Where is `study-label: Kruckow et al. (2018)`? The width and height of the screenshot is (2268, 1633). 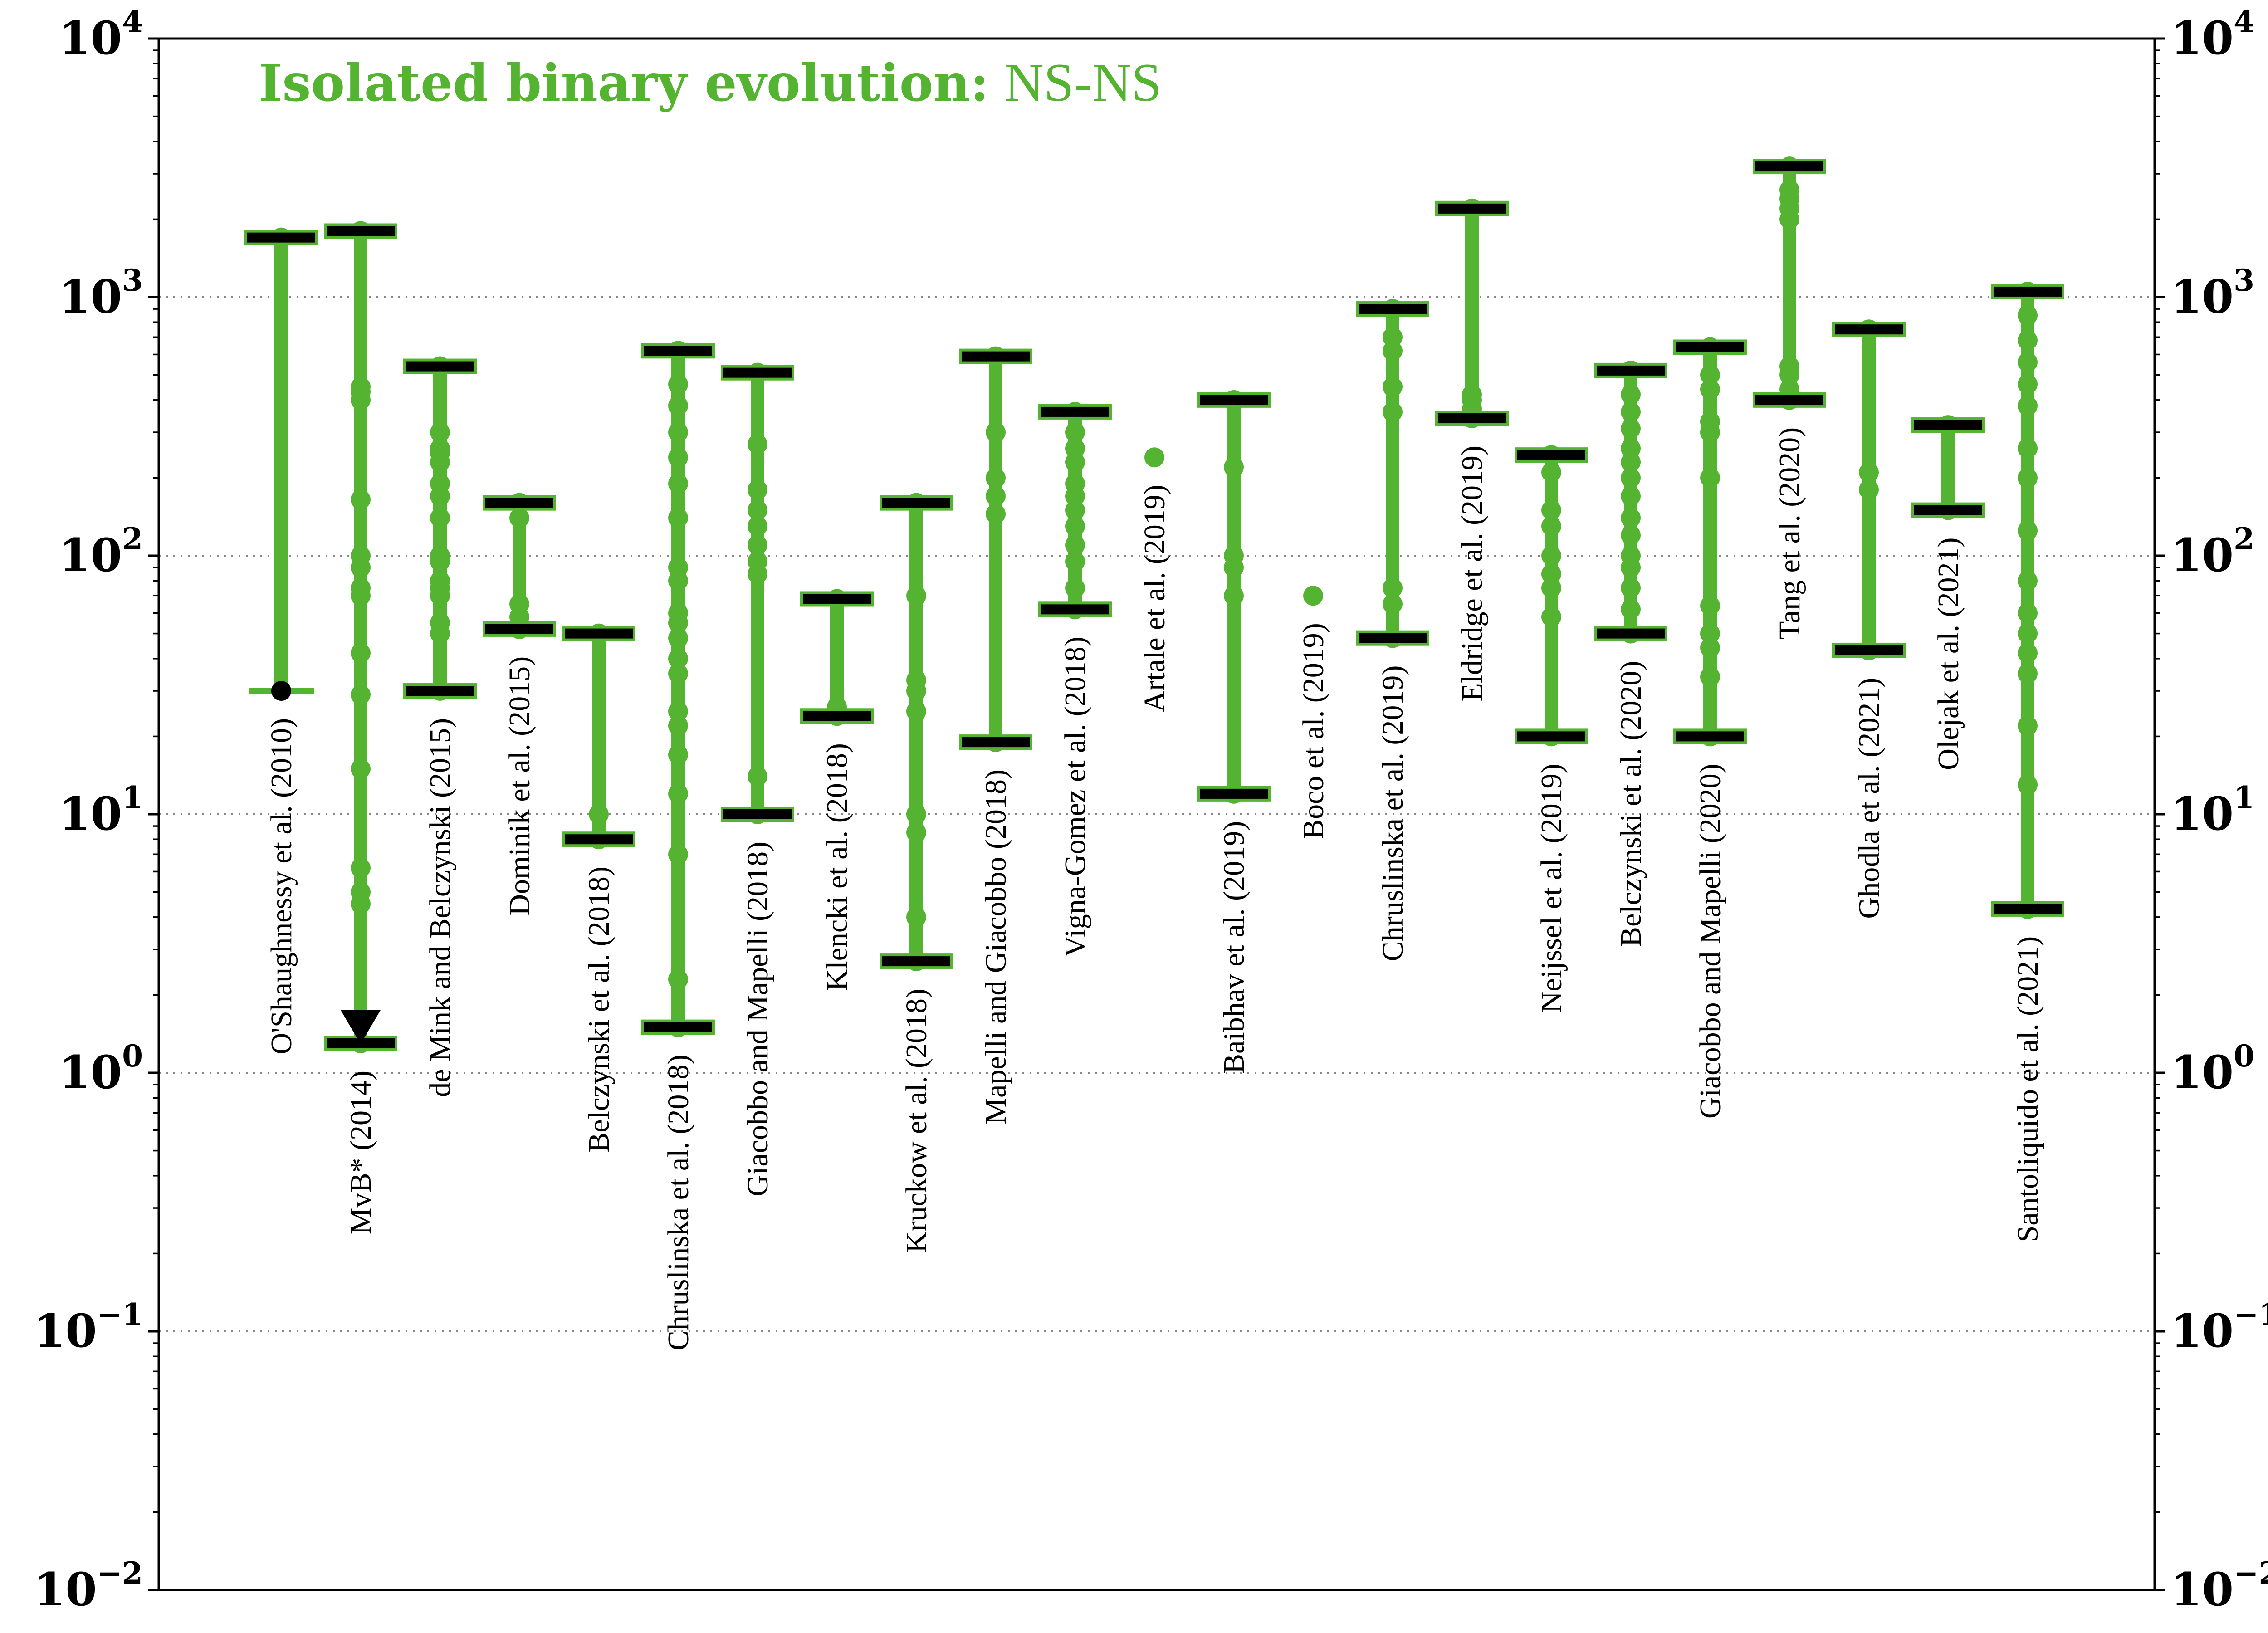 study-label: Kruckow et al. (2018) is located at coordinates (917, 1120).